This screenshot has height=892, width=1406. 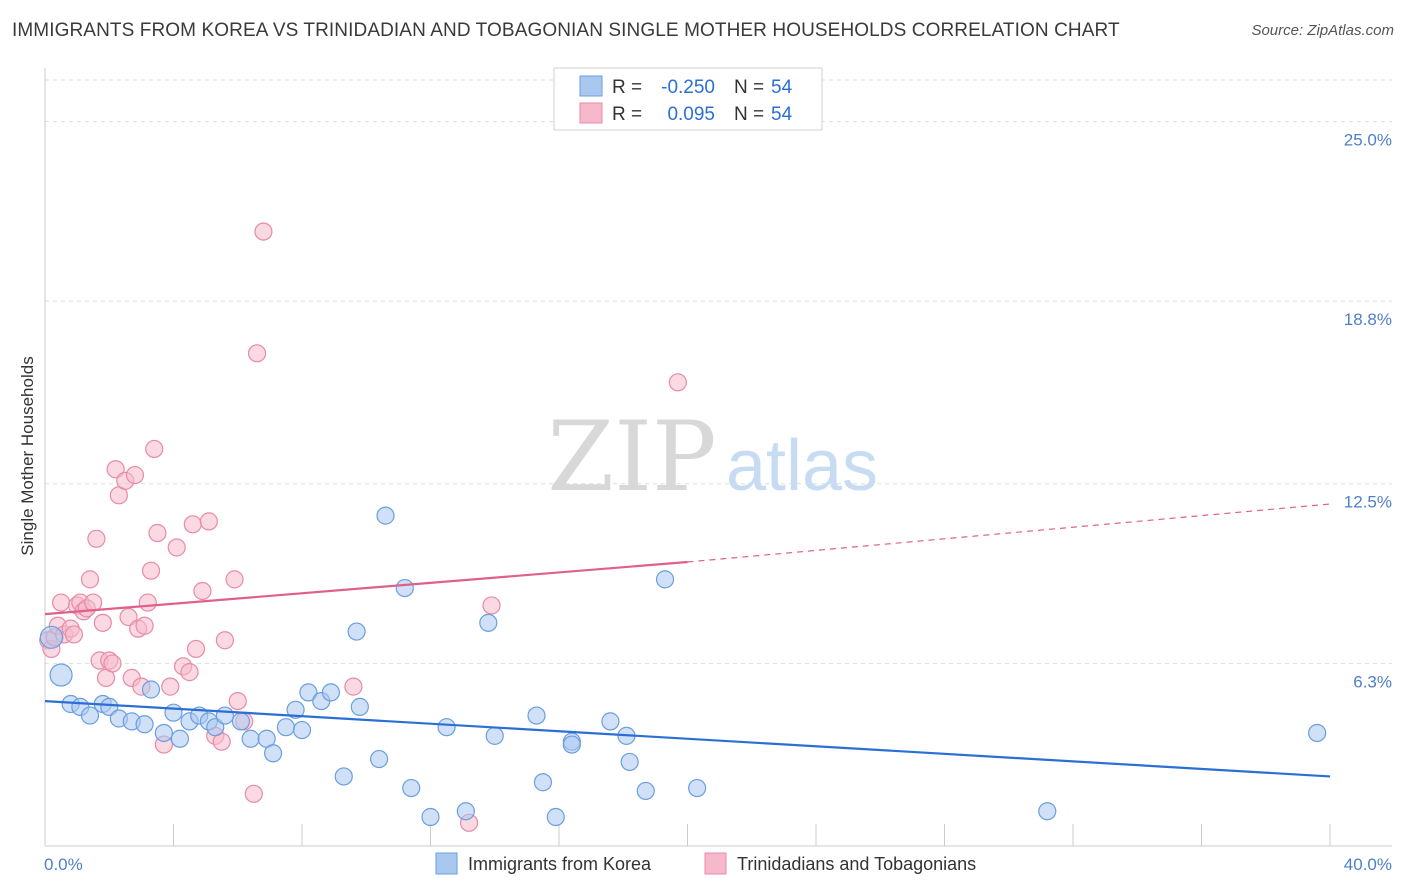 I want to click on watermark: ZIP atlas, so click(x=712, y=457).